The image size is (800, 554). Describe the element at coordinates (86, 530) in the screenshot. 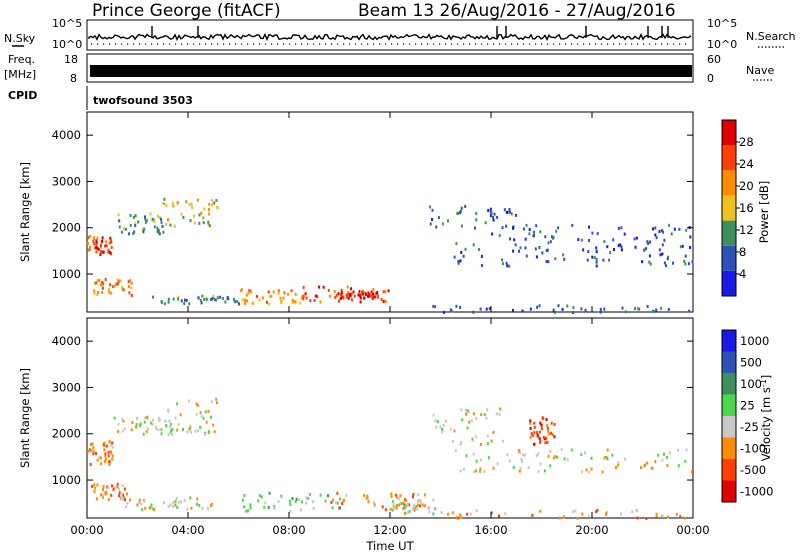

I see `time-tick-label: 00:00` at that location.